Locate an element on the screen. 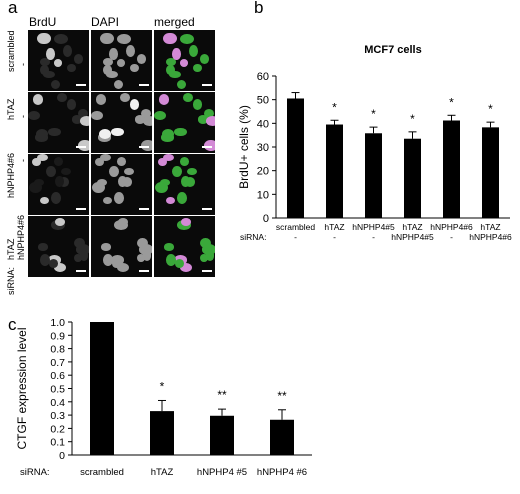 The height and width of the screenshot is (494, 520). y-tick-label: 1.0 is located at coordinates (57, 323).